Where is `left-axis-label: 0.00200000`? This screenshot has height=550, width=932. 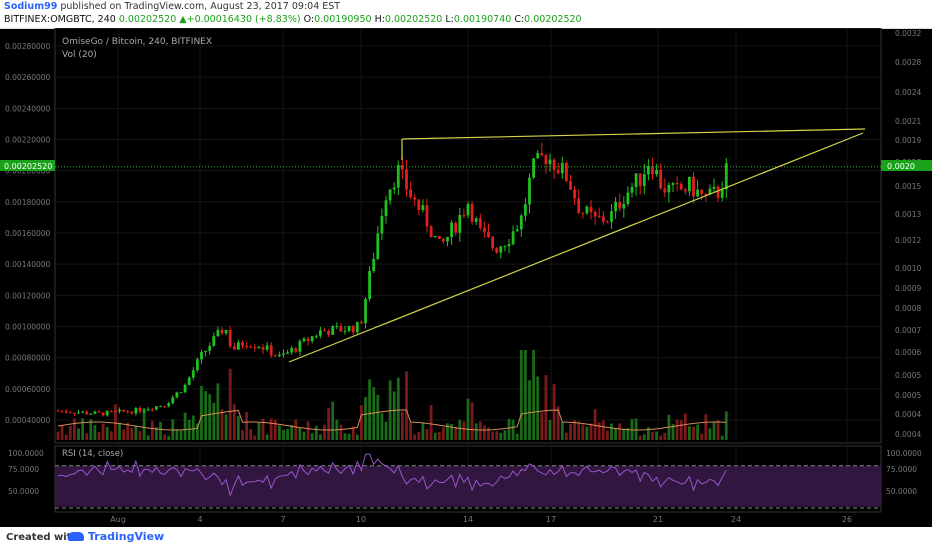 left-axis-label: 0.00200000 is located at coordinates (28, 171).